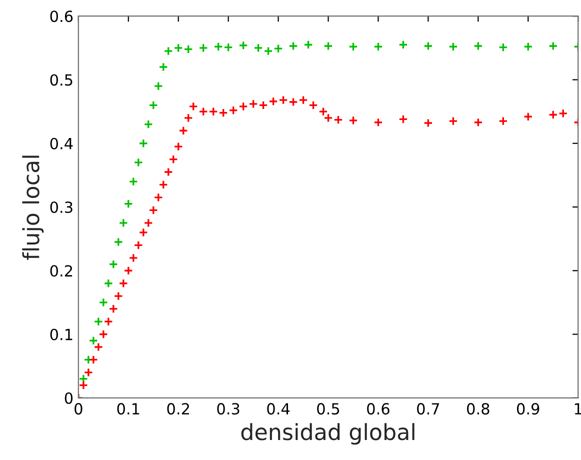 This screenshot has height=460, width=581. Describe the element at coordinates (61, 334) in the screenshot. I see `y-tick-label: 0.1` at that location.